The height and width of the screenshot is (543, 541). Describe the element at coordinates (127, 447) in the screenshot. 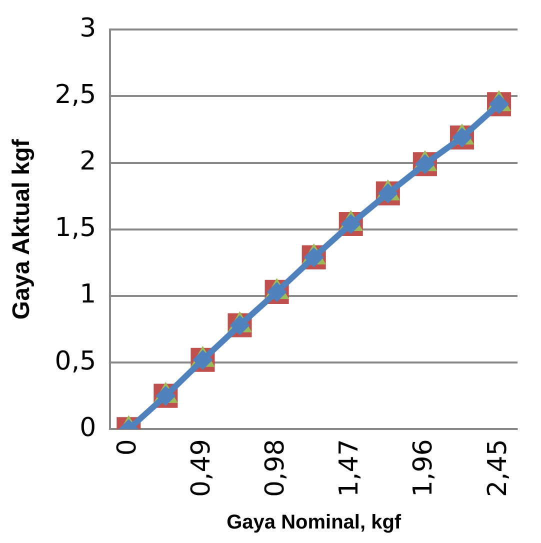

I see `x-tick-label: 0` at that location.